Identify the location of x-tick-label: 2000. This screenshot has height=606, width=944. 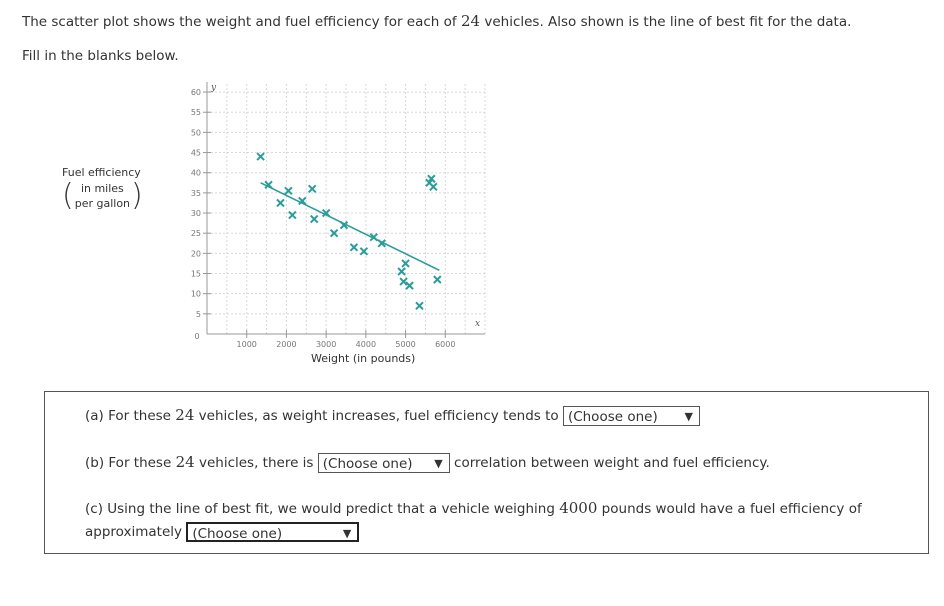
(286, 344).